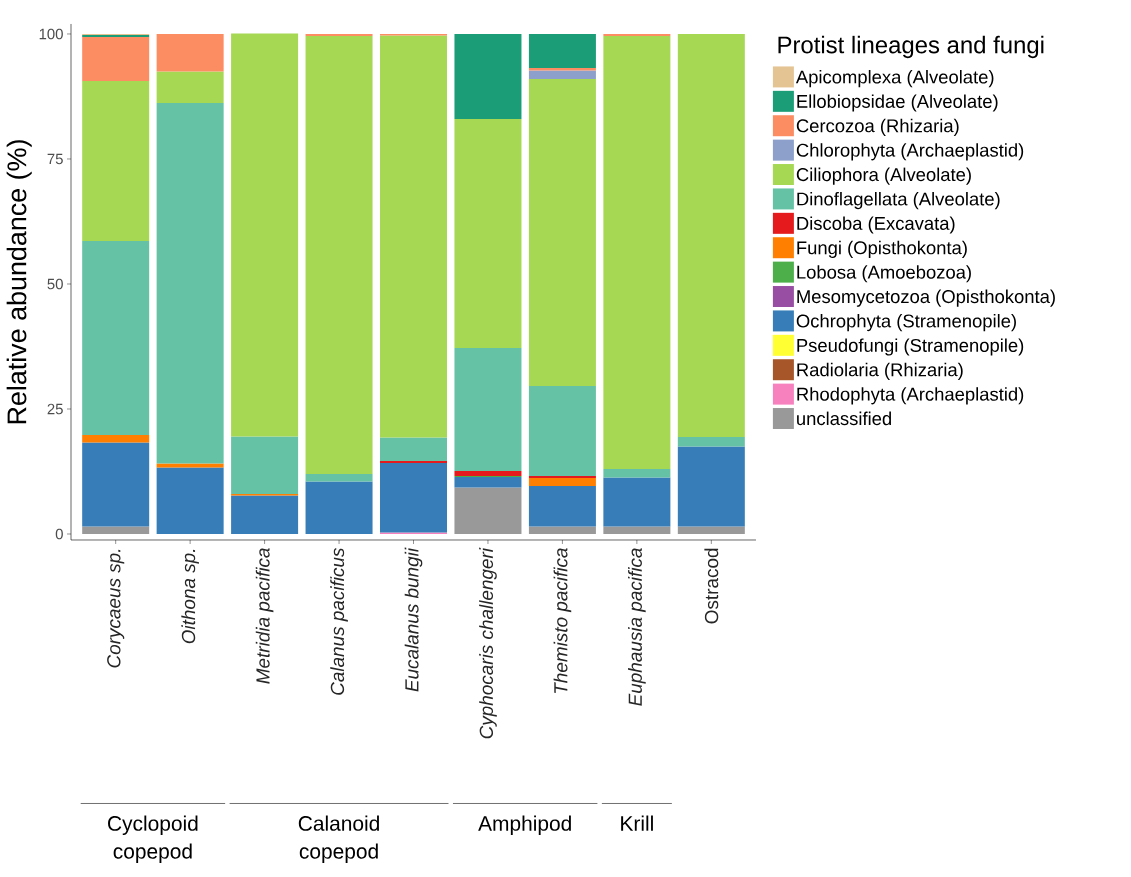 This screenshot has height=877, width=1131. I want to click on legend-label: Cercozoa (Rhizaria), so click(877, 127).